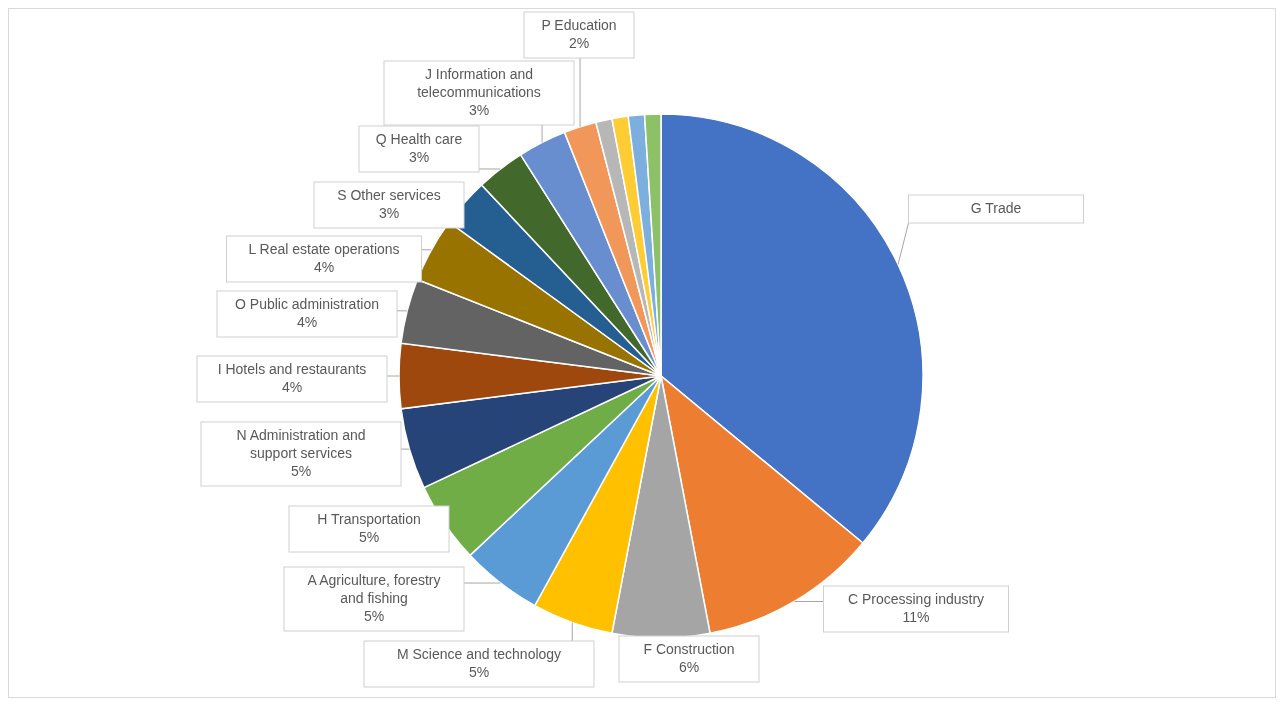  Describe the element at coordinates (916, 617) in the screenshot. I see `data-label: 11%` at that location.